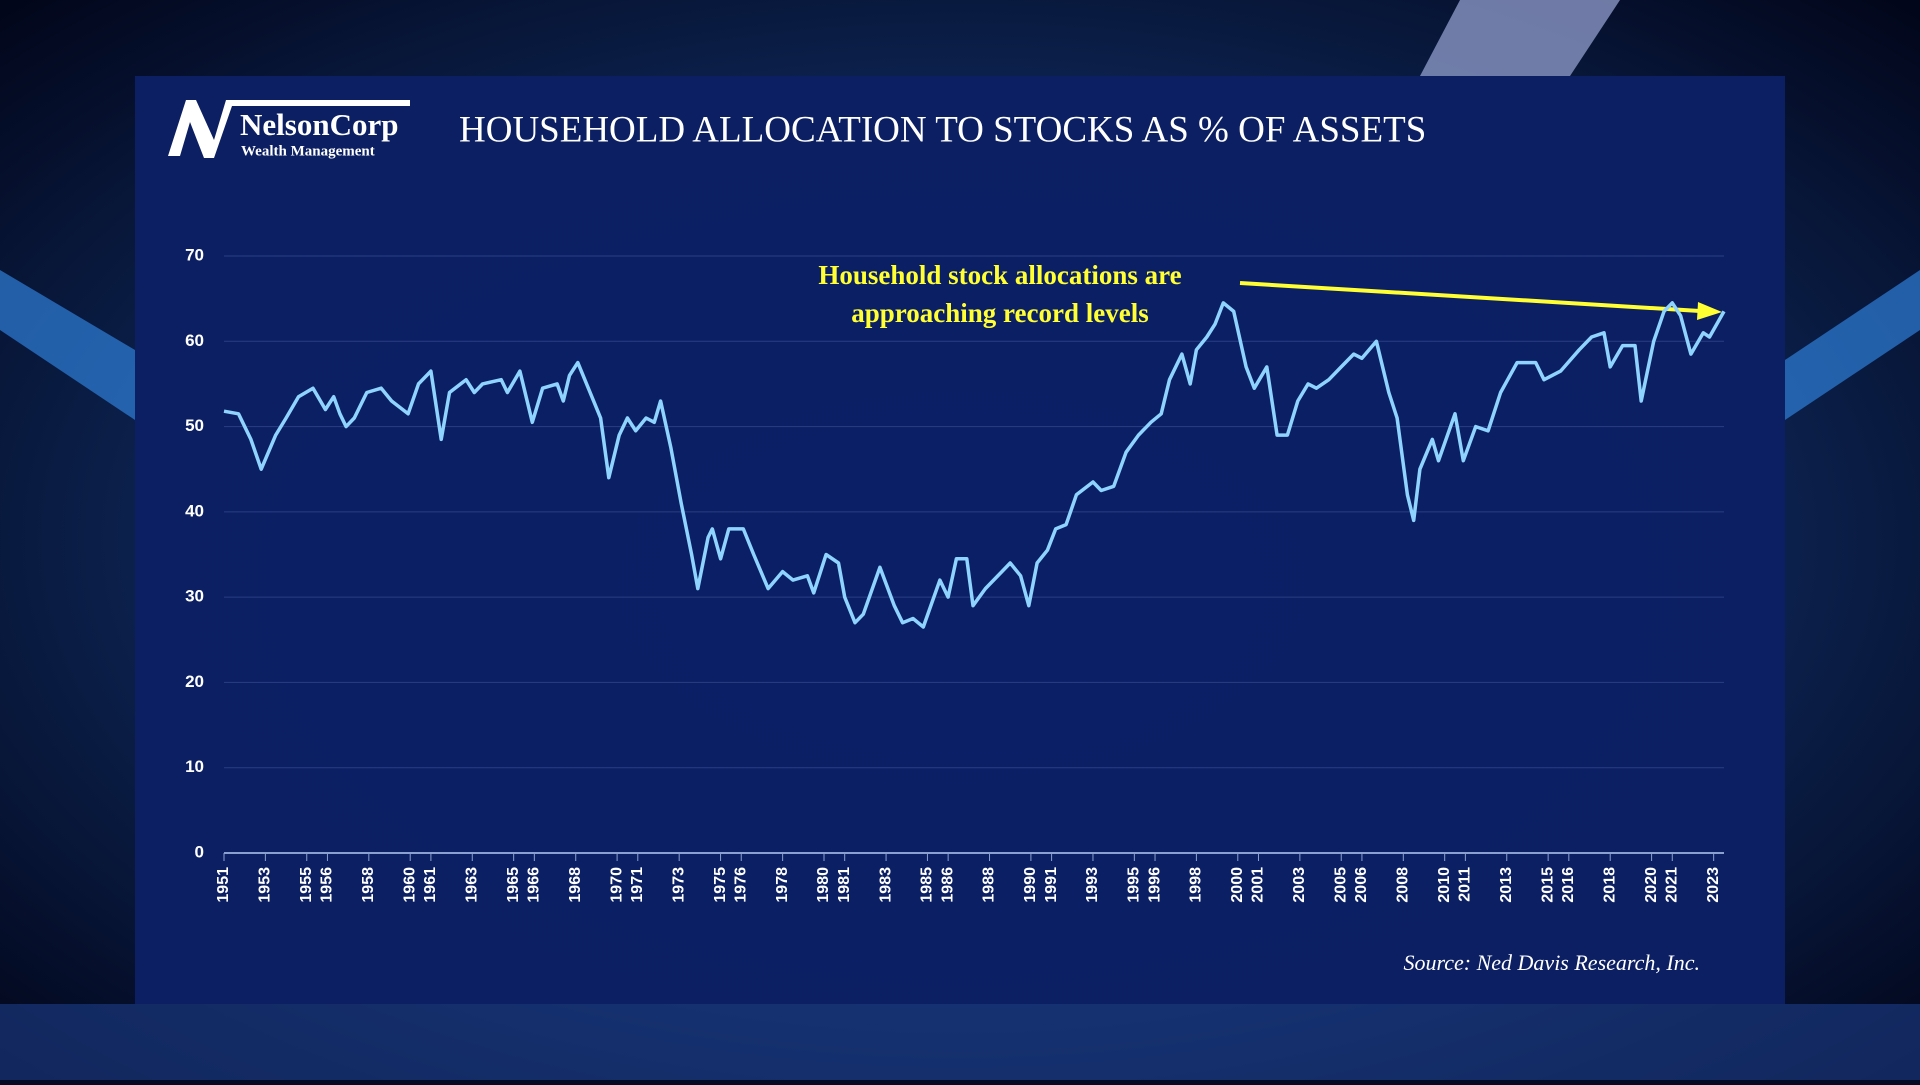 Image resolution: width=1920 pixels, height=1085 pixels. What do you see at coordinates (306, 885) in the screenshot?
I see `x-tick-label: 1955` at bounding box center [306, 885].